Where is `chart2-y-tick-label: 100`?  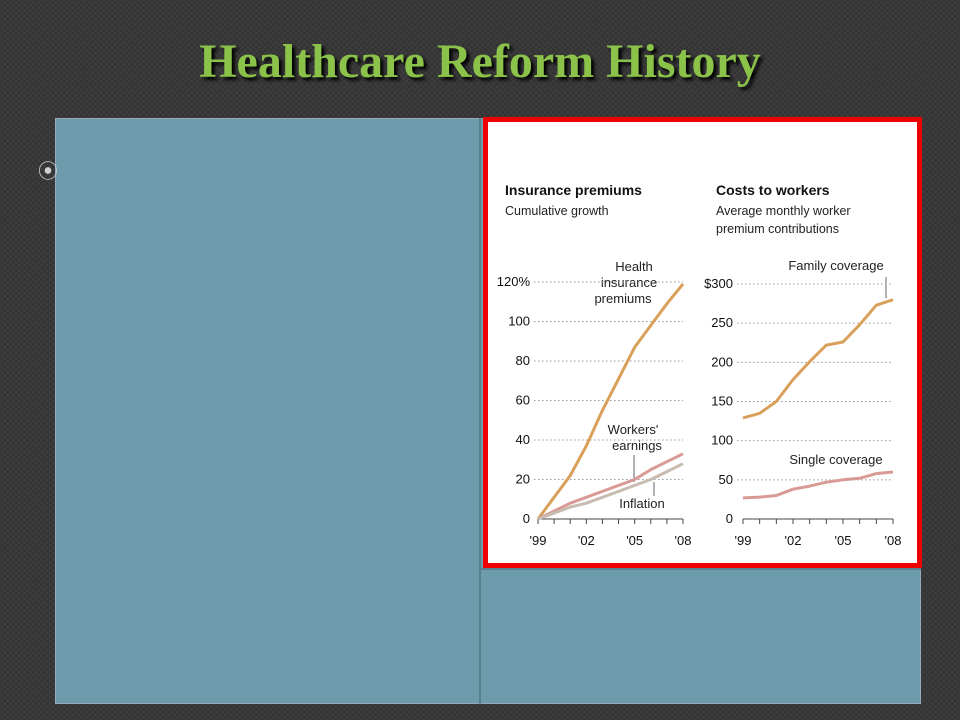
chart2-y-tick-label: 100 is located at coordinates (722, 440).